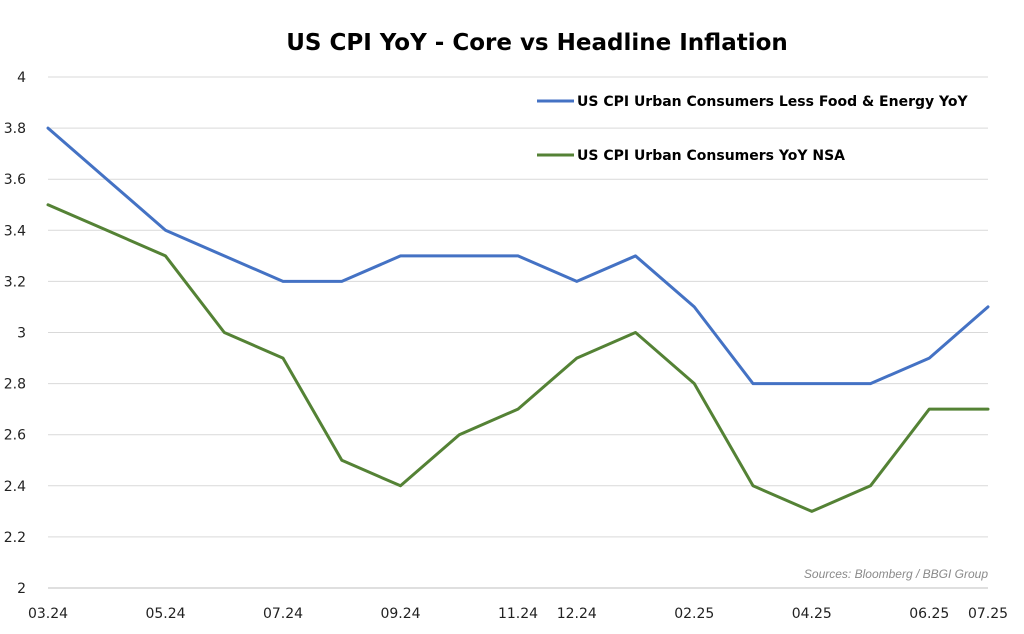  Describe the element at coordinates (15, 129) in the screenshot. I see `y-tick-label: 3.8` at that location.